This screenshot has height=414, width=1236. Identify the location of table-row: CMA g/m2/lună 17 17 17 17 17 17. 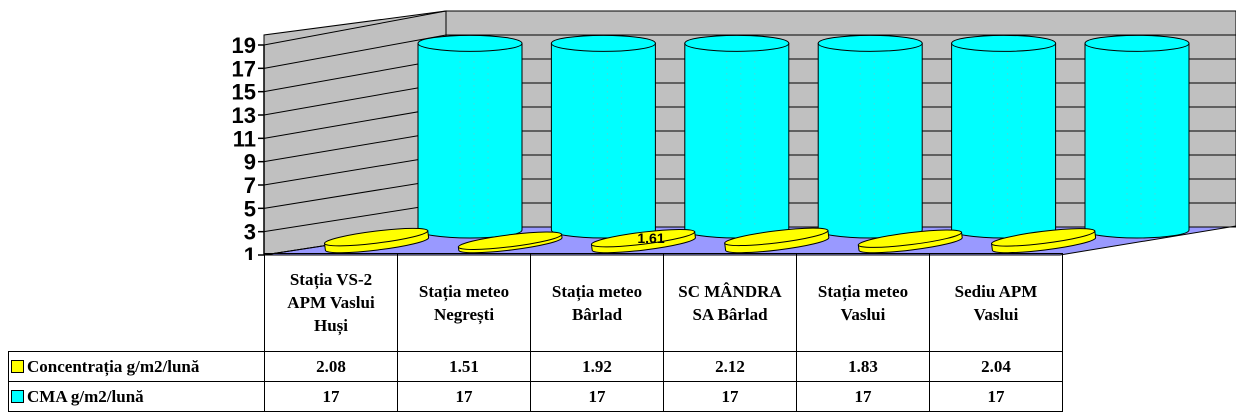
(535, 396).